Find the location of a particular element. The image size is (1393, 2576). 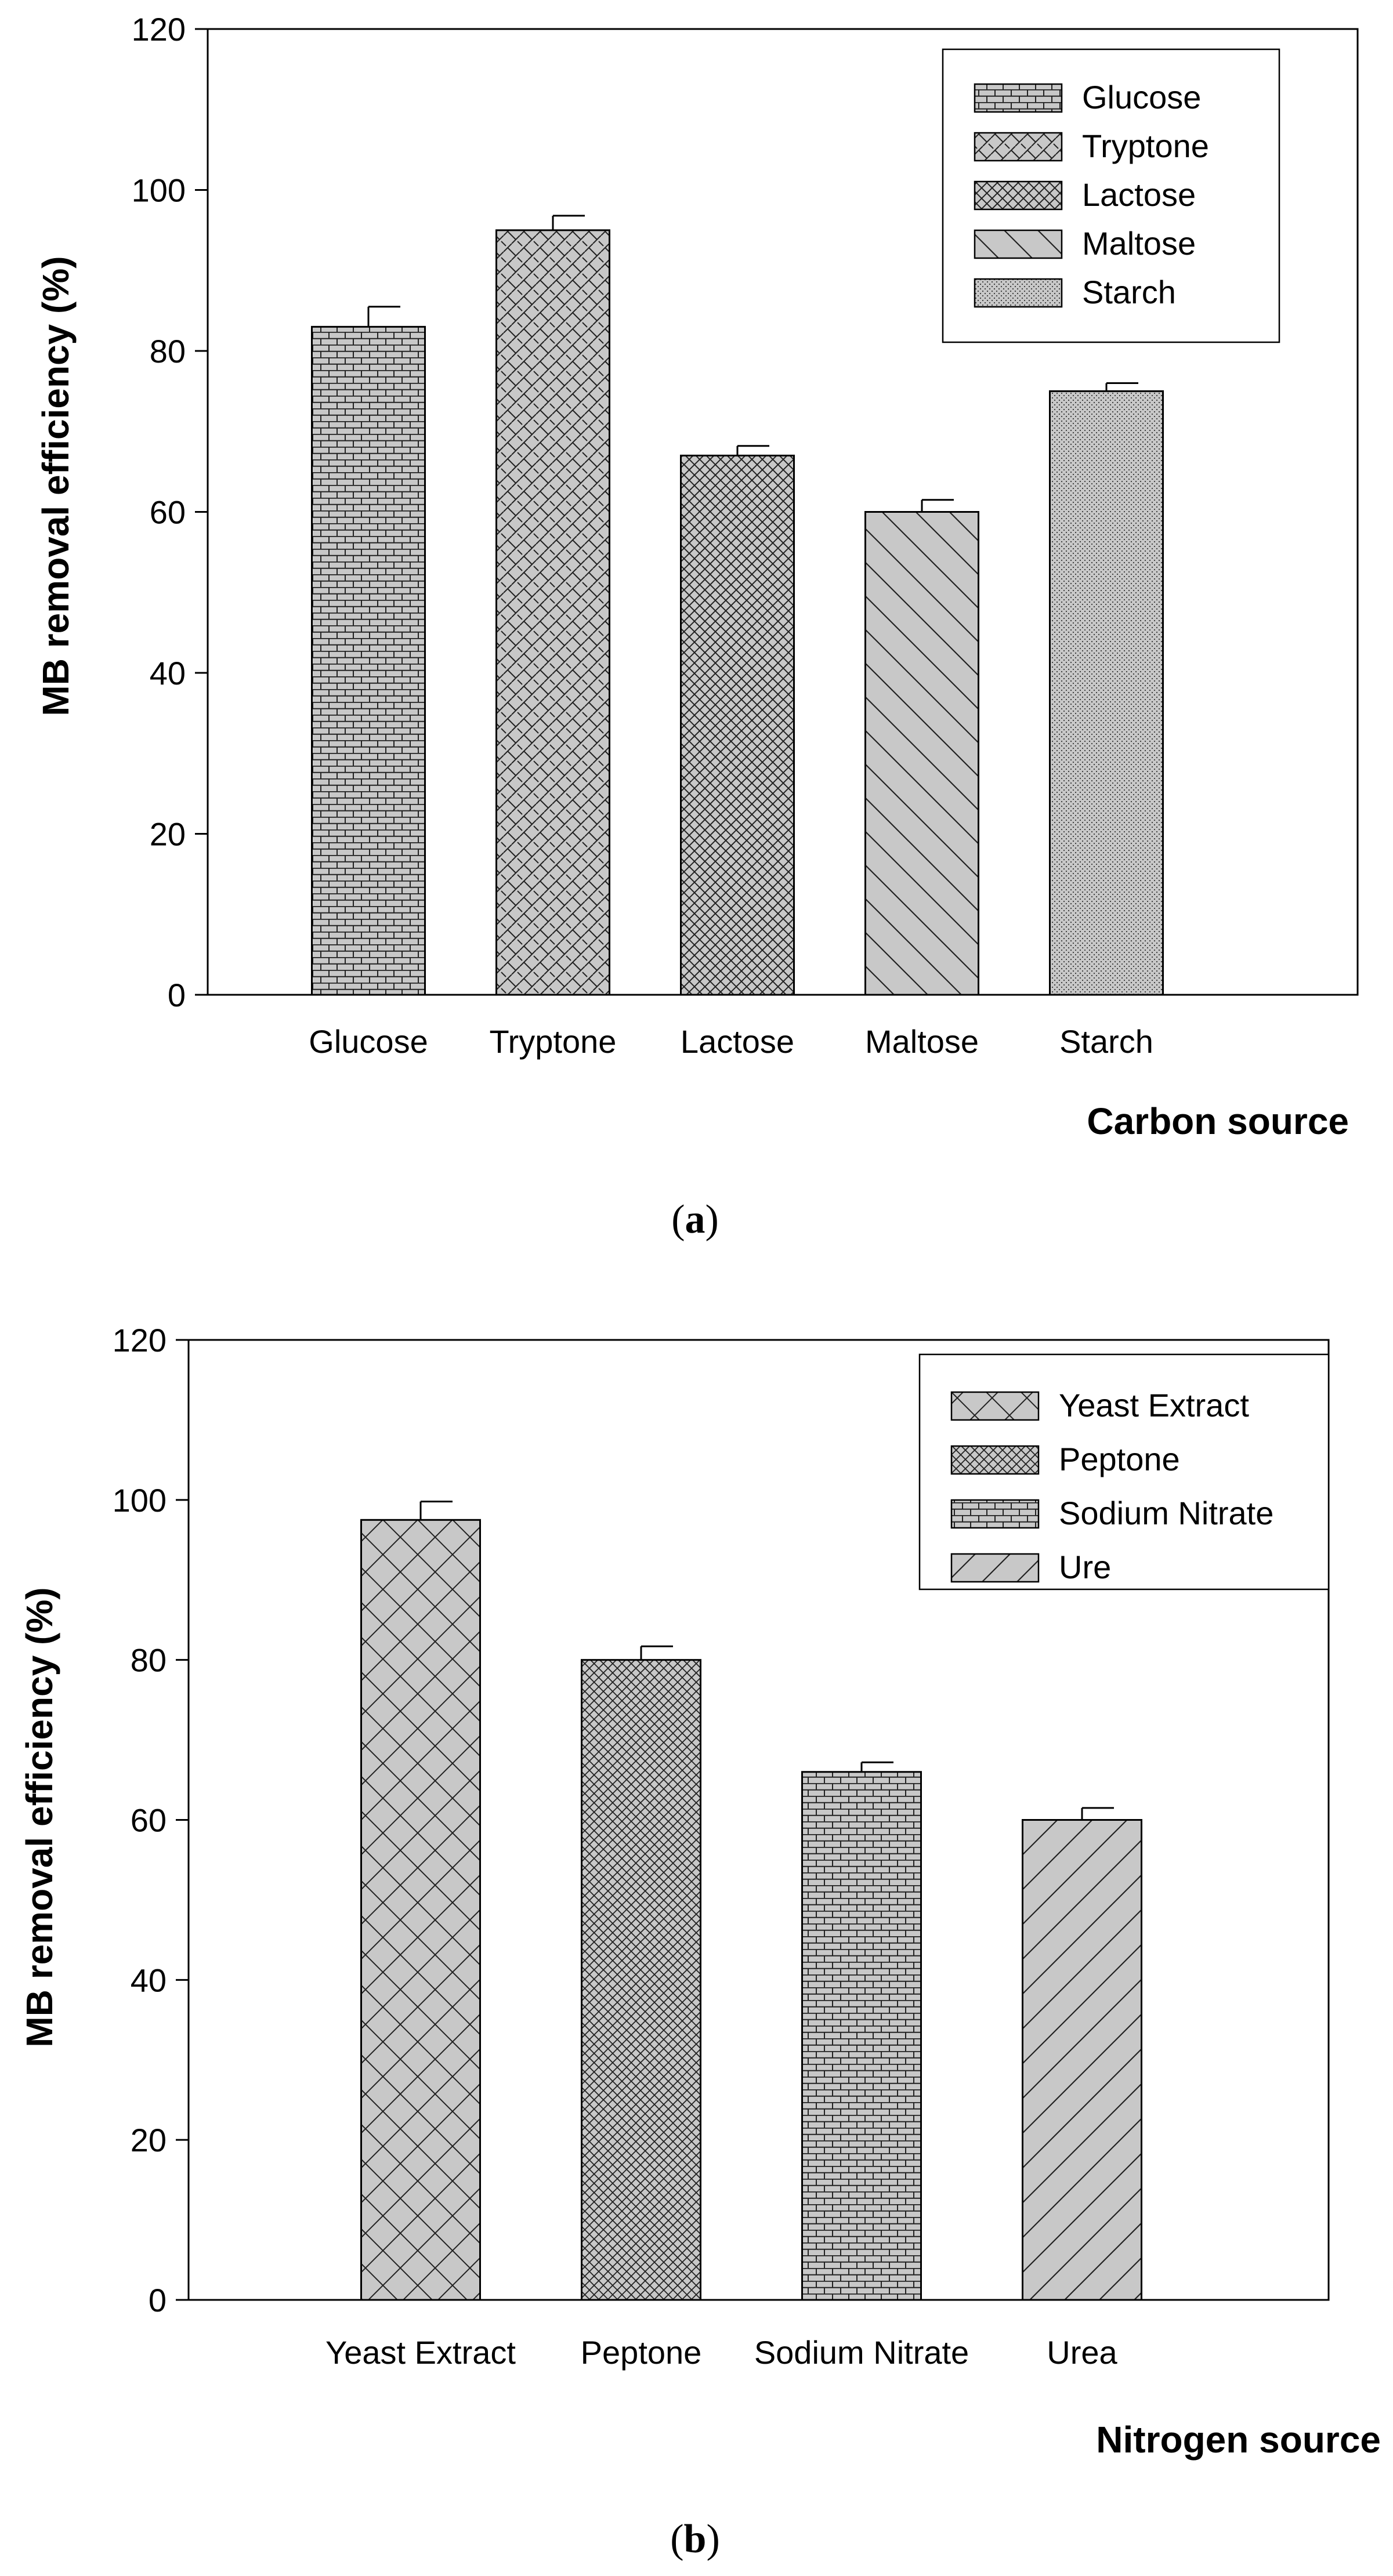

x-tick-label: Glucose is located at coordinates (369, 1042).